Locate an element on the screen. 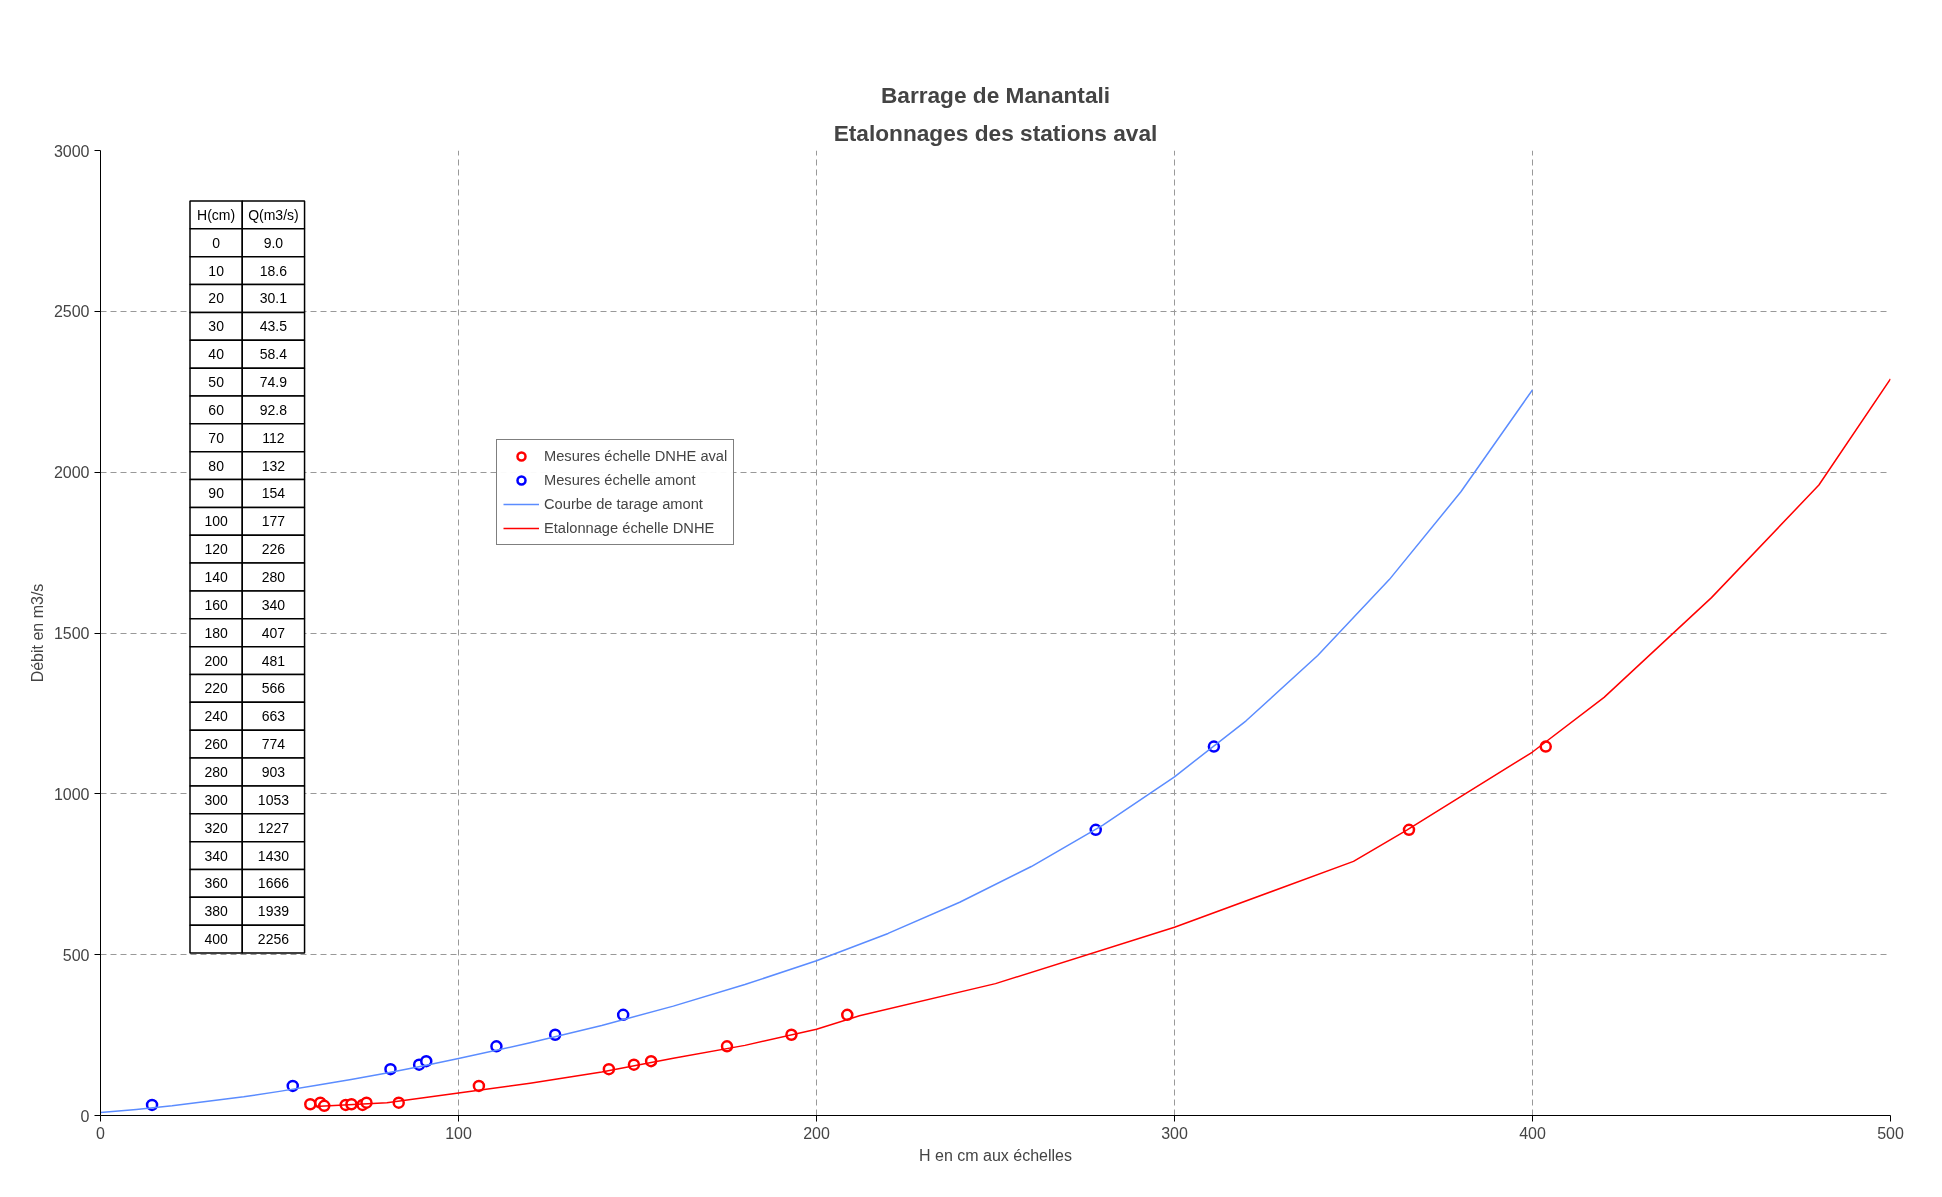 This screenshot has width=1942, height=1197. annotation: 400 is located at coordinates (216, 939).